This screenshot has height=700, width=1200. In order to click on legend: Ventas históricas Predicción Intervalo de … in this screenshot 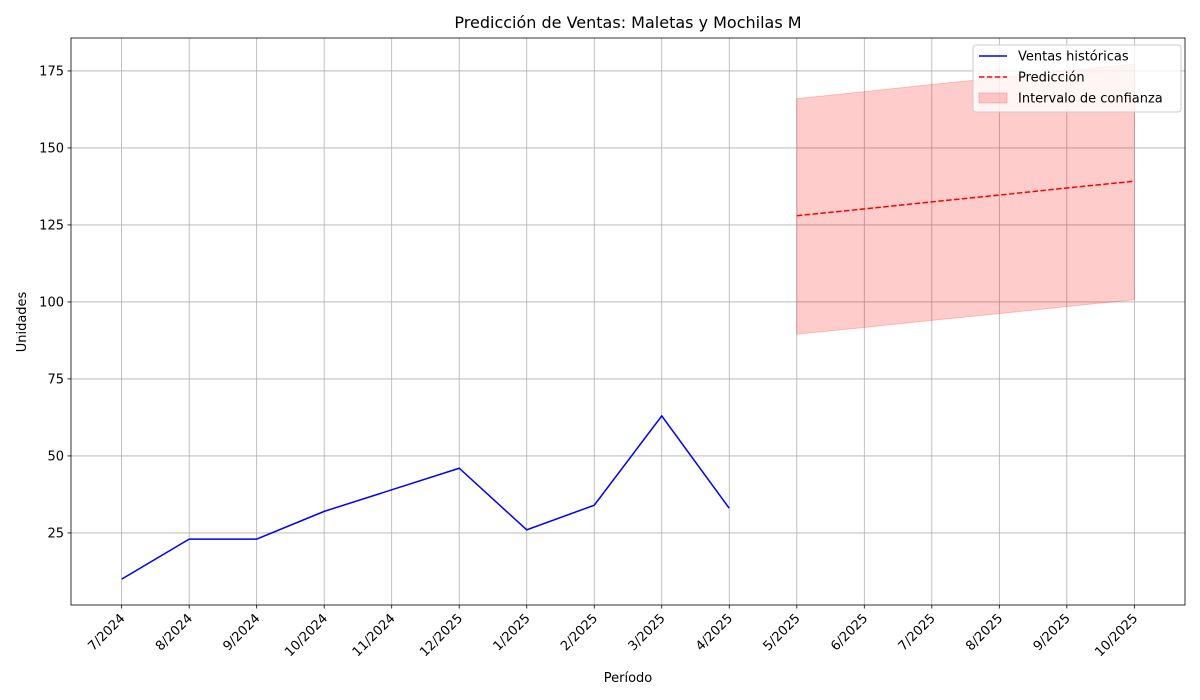, I will do `click(1077, 78)`.